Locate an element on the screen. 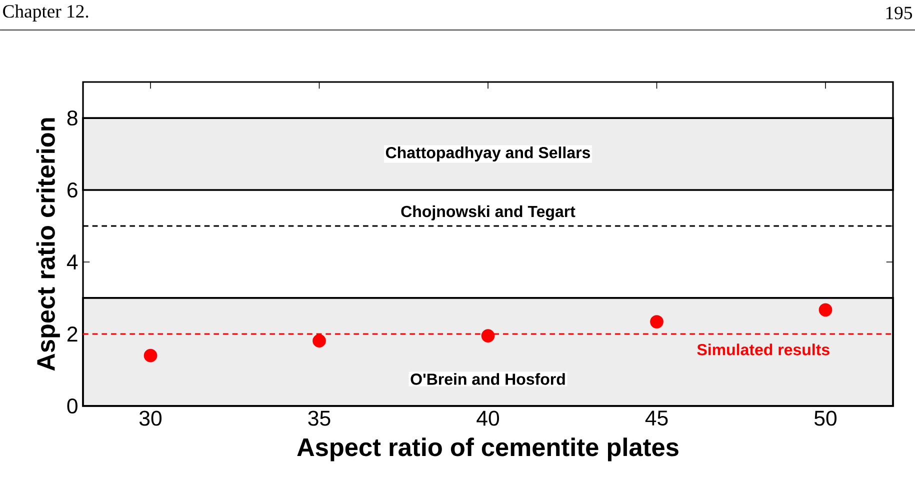 This screenshot has width=915, height=493. x-tick-label: 50 is located at coordinates (825, 418).